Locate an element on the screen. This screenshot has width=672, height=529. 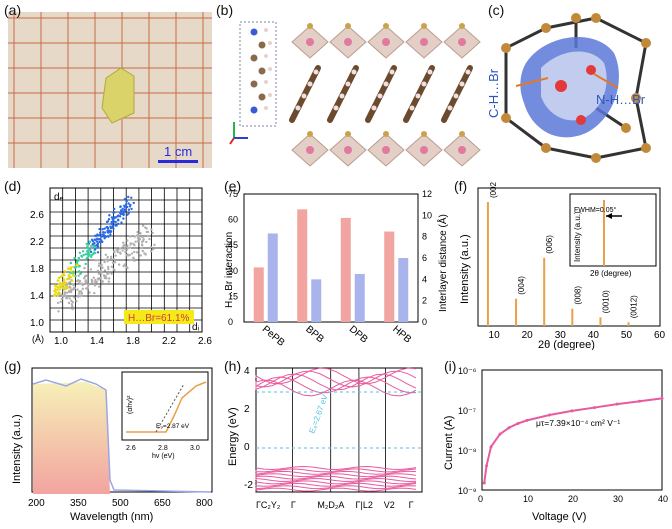
x-tick-label: 0 is located at coordinates (480, 499).